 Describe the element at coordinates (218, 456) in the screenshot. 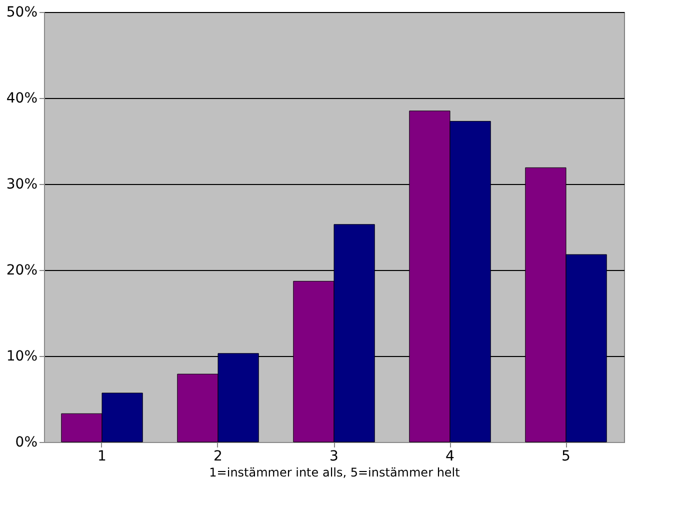

I see `x-tick-label: 2` at that location.